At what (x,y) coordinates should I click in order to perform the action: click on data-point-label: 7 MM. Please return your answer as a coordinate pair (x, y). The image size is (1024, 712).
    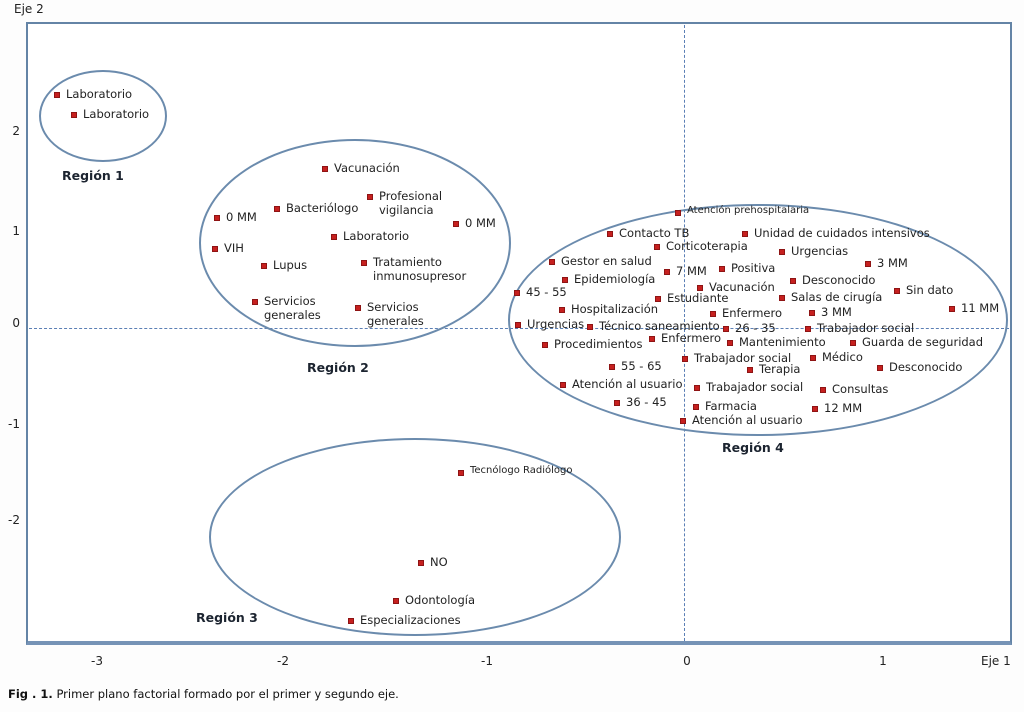
    Looking at the image, I should click on (691, 271).